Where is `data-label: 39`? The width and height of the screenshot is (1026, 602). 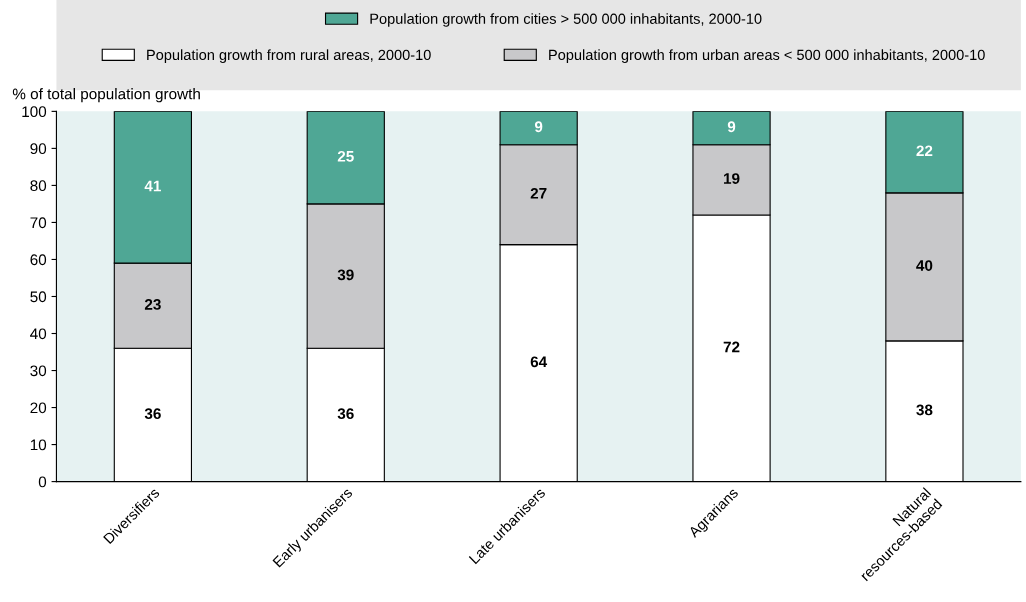 data-label: 39 is located at coordinates (345, 275).